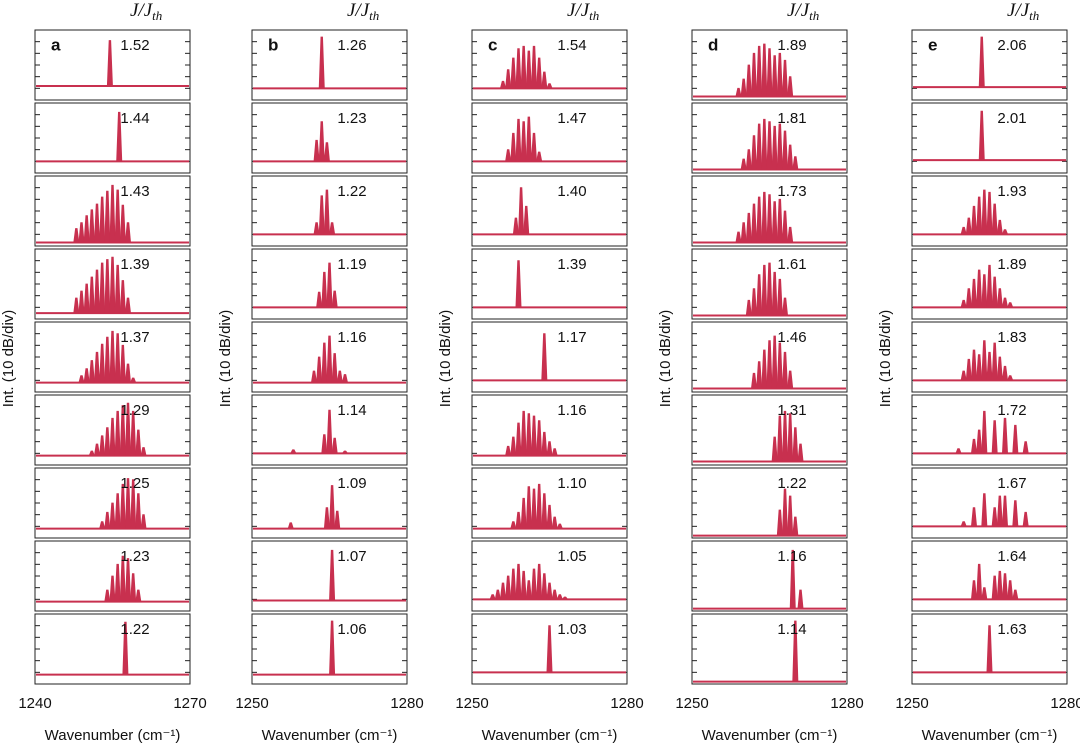  Describe the element at coordinates (134, 191) in the screenshot. I see `j-ratio-label: 1.43` at that location.